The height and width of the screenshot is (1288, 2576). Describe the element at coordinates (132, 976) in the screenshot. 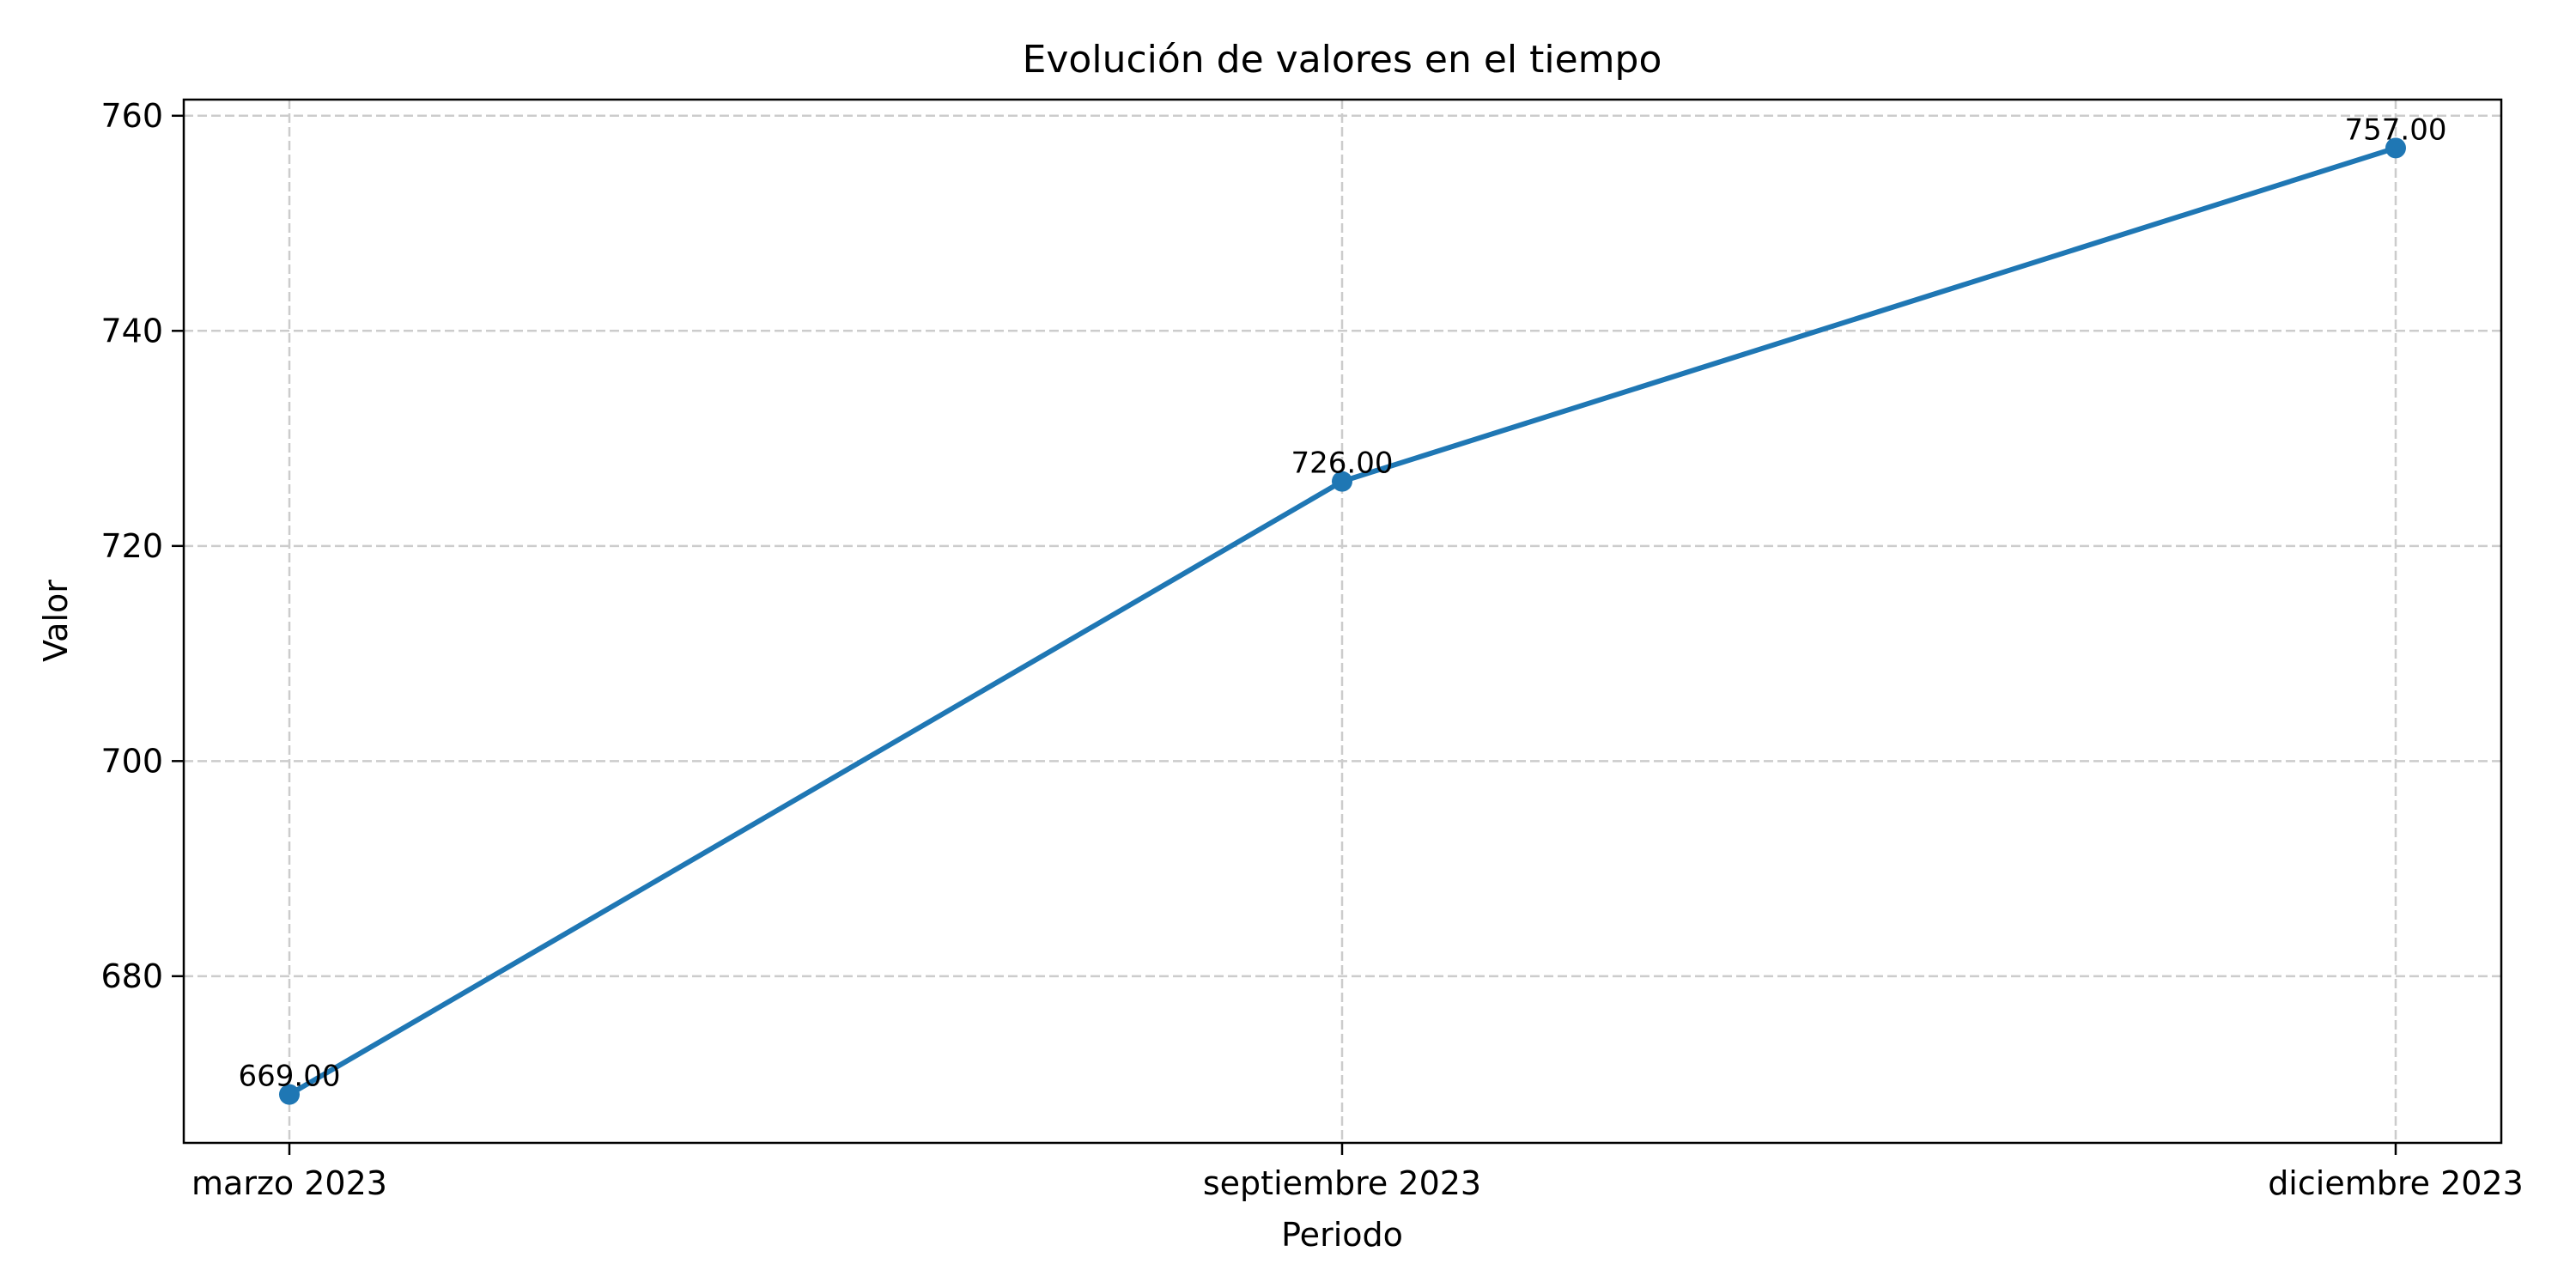

I see `y-tick-label: 680` at that location.